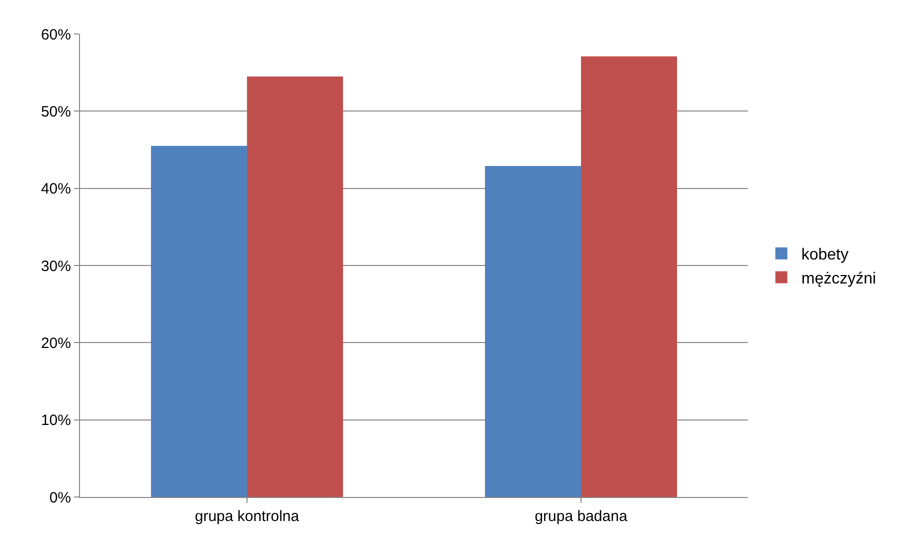  Describe the element at coordinates (838, 279) in the screenshot. I see `legend-label: mężczyźni` at that location.